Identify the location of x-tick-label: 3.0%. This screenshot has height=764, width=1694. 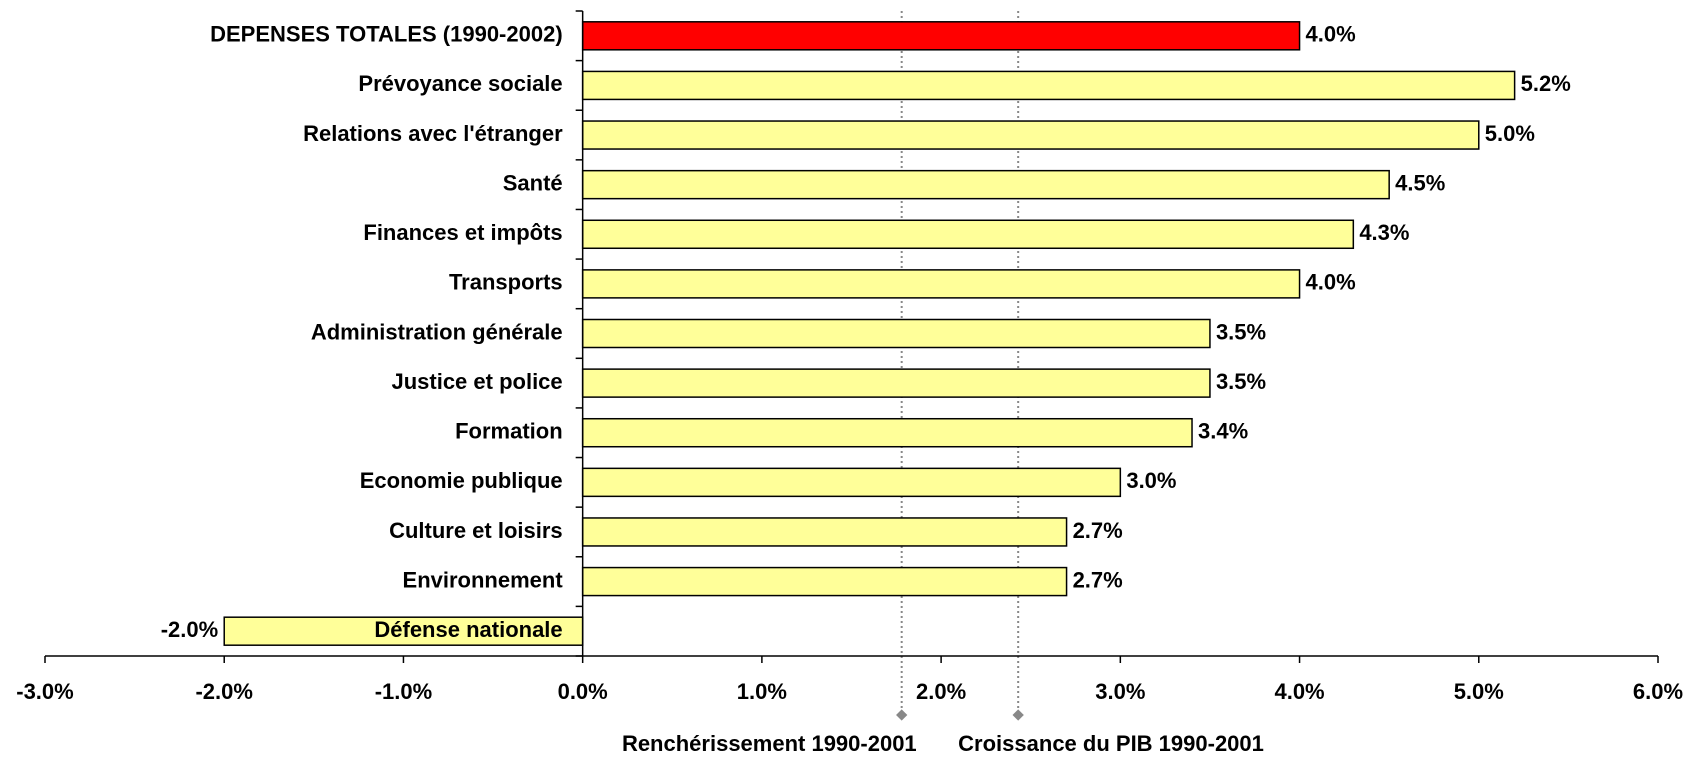
(1120, 691).